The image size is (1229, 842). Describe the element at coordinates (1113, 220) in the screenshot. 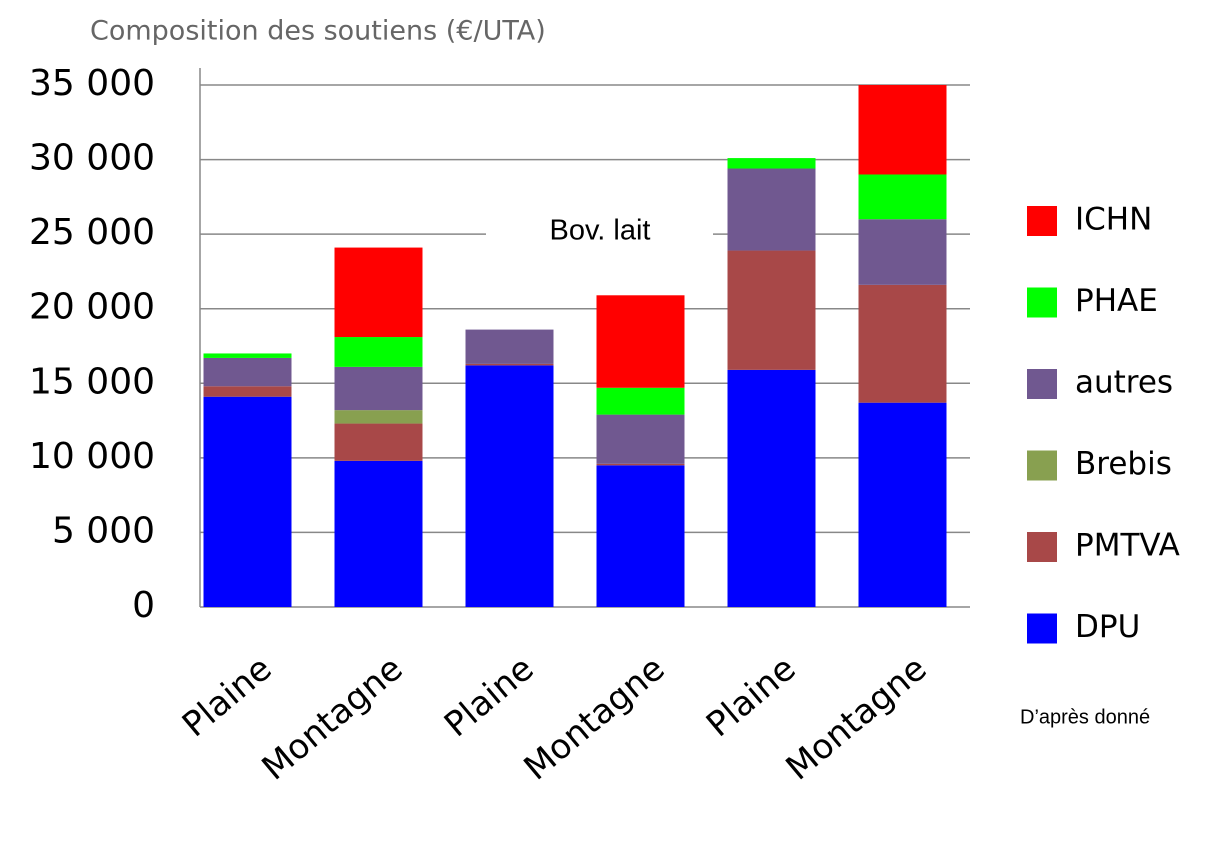

I see `legend-label: ICHN` at that location.